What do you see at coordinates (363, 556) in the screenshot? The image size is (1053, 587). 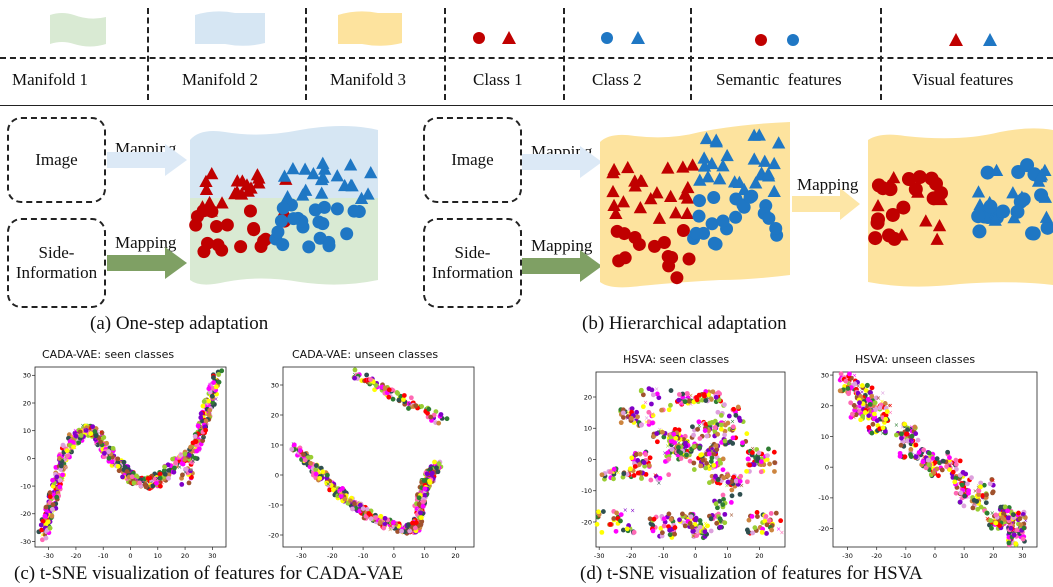 I see `x-tick-label: -10` at bounding box center [363, 556].